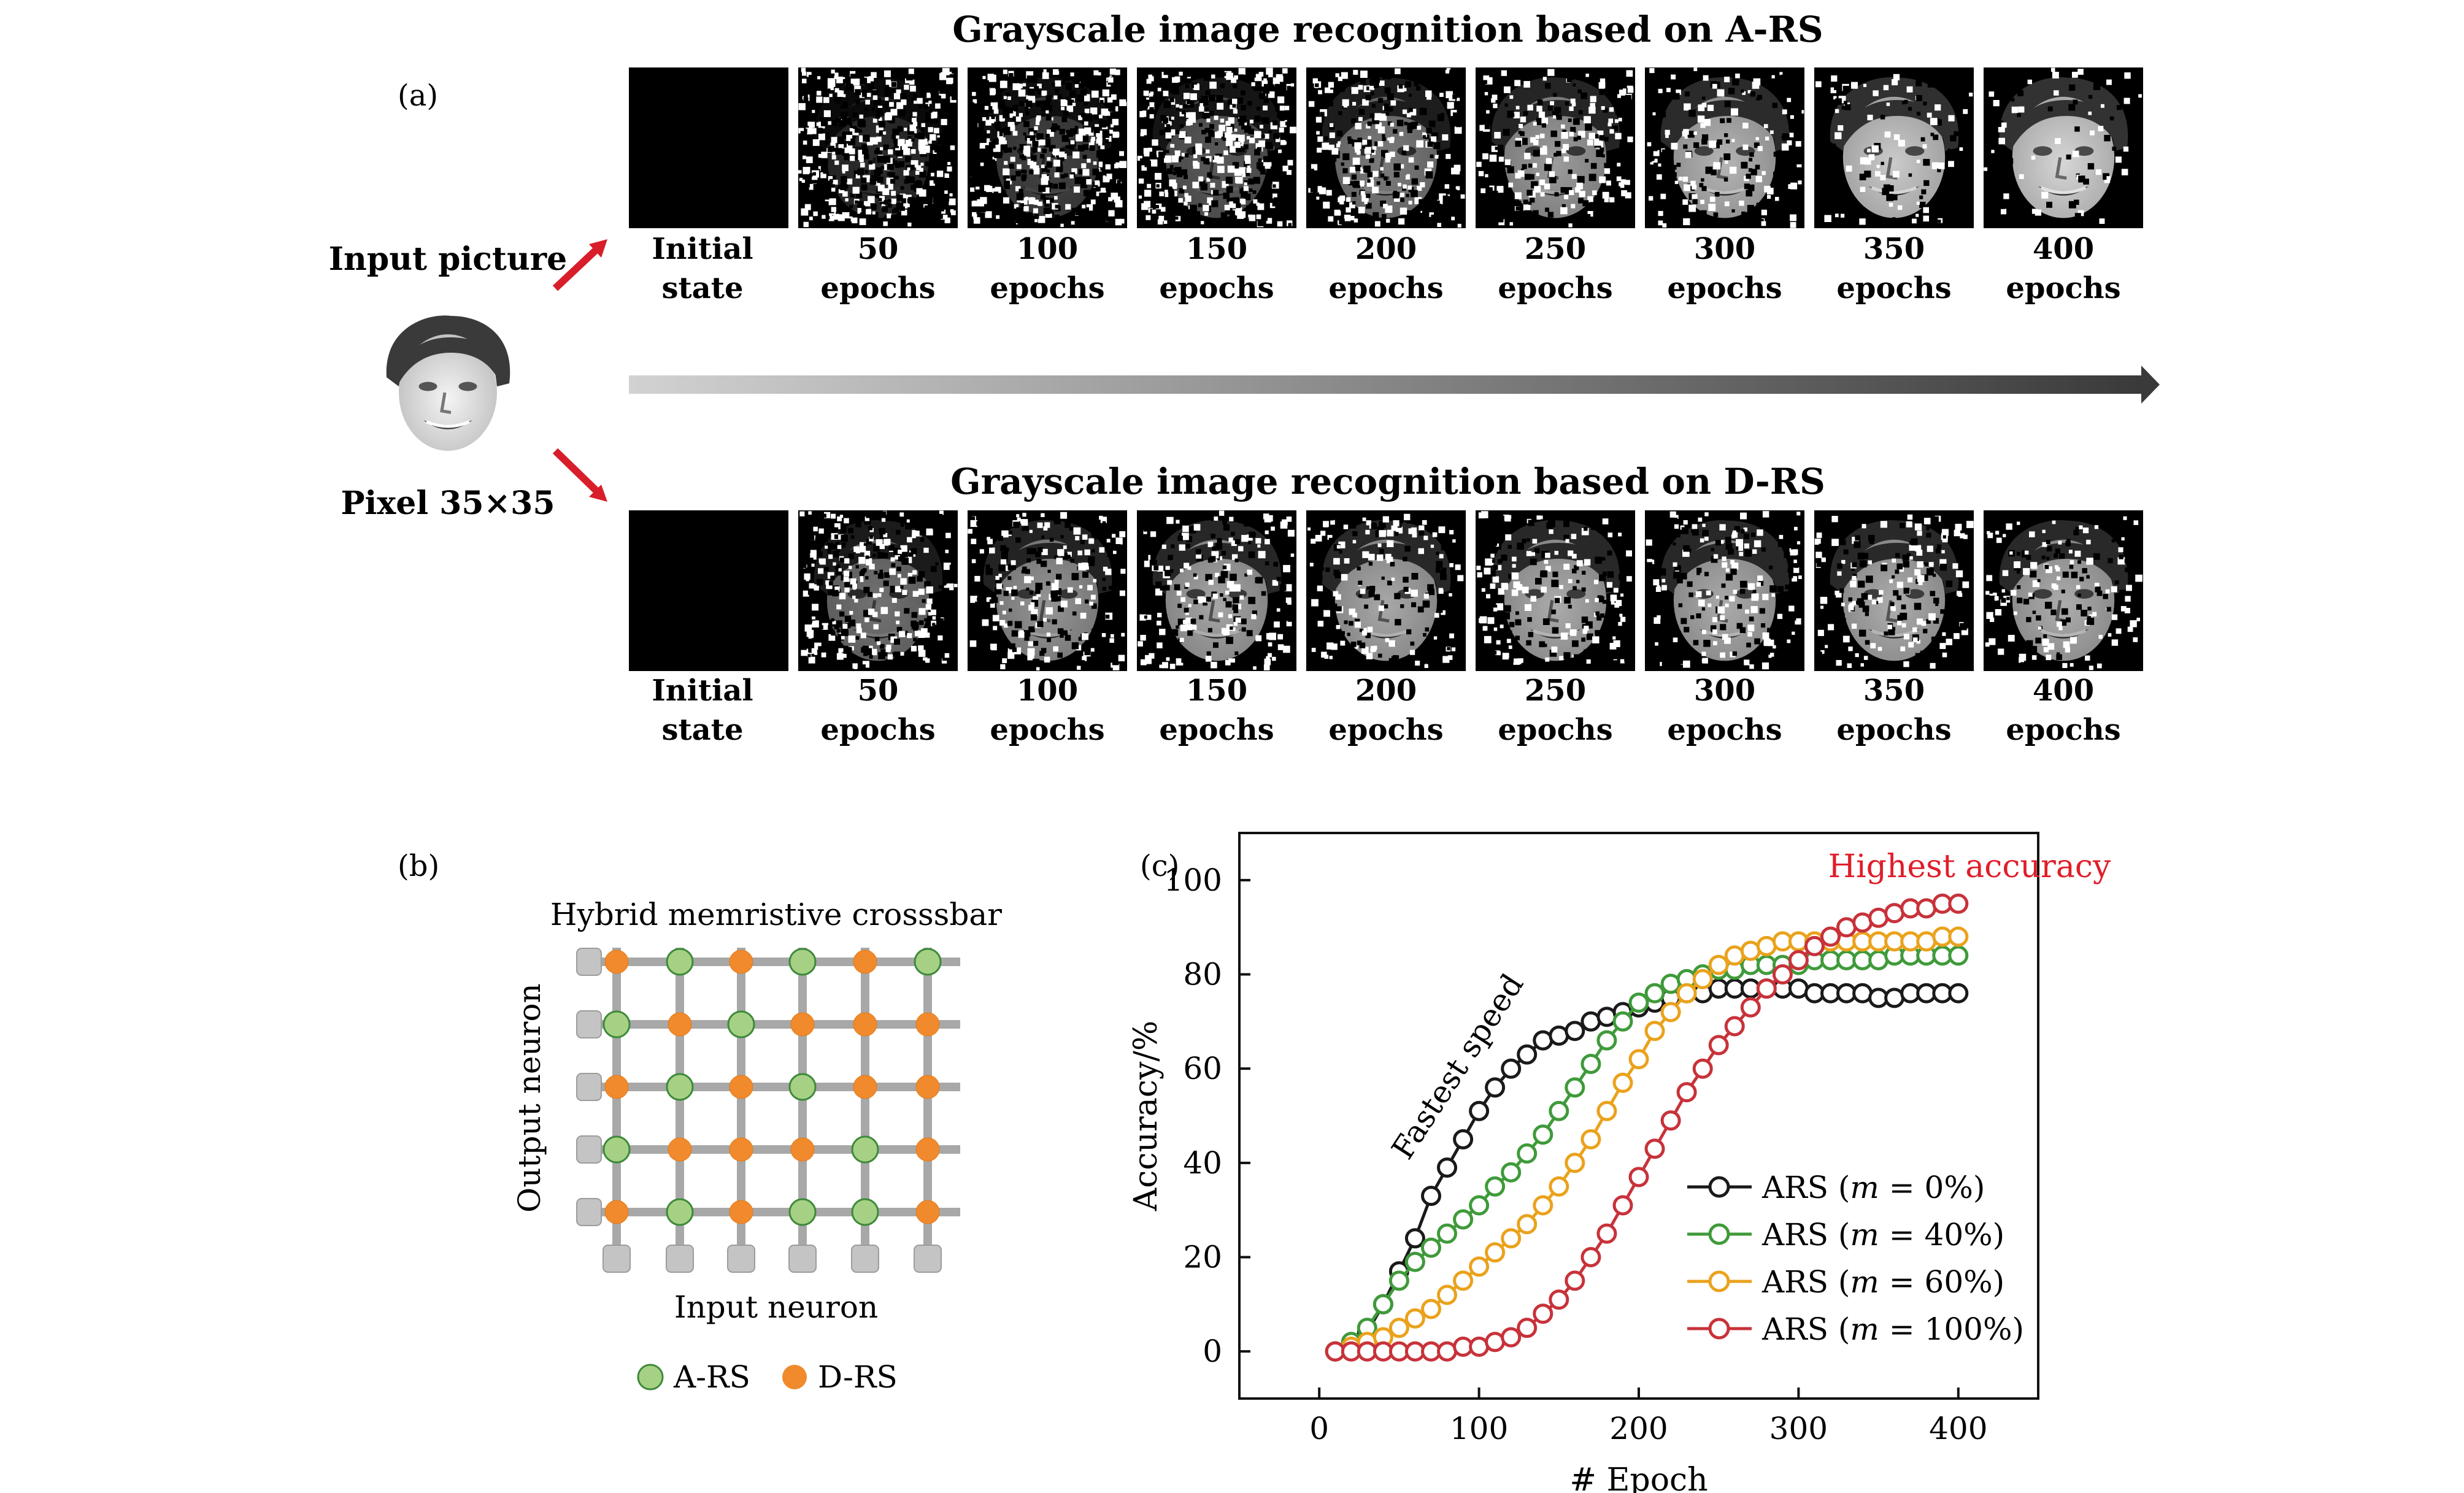  I want to click on y-tick-label: 20, so click(1202, 1258).